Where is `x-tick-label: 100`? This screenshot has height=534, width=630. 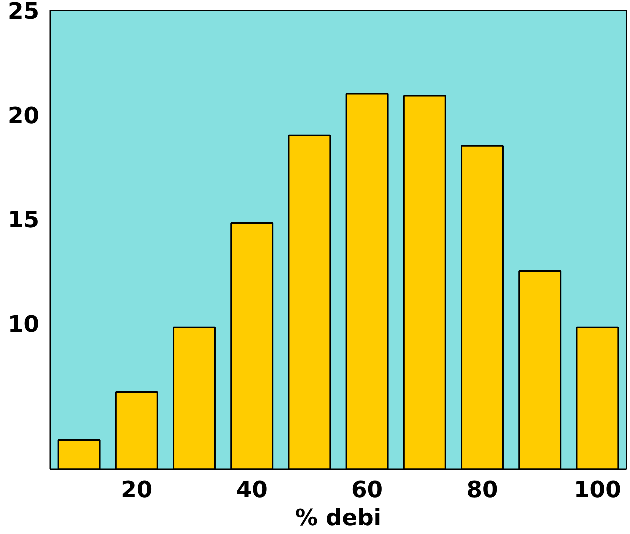 x-tick-label: 100 is located at coordinates (598, 491).